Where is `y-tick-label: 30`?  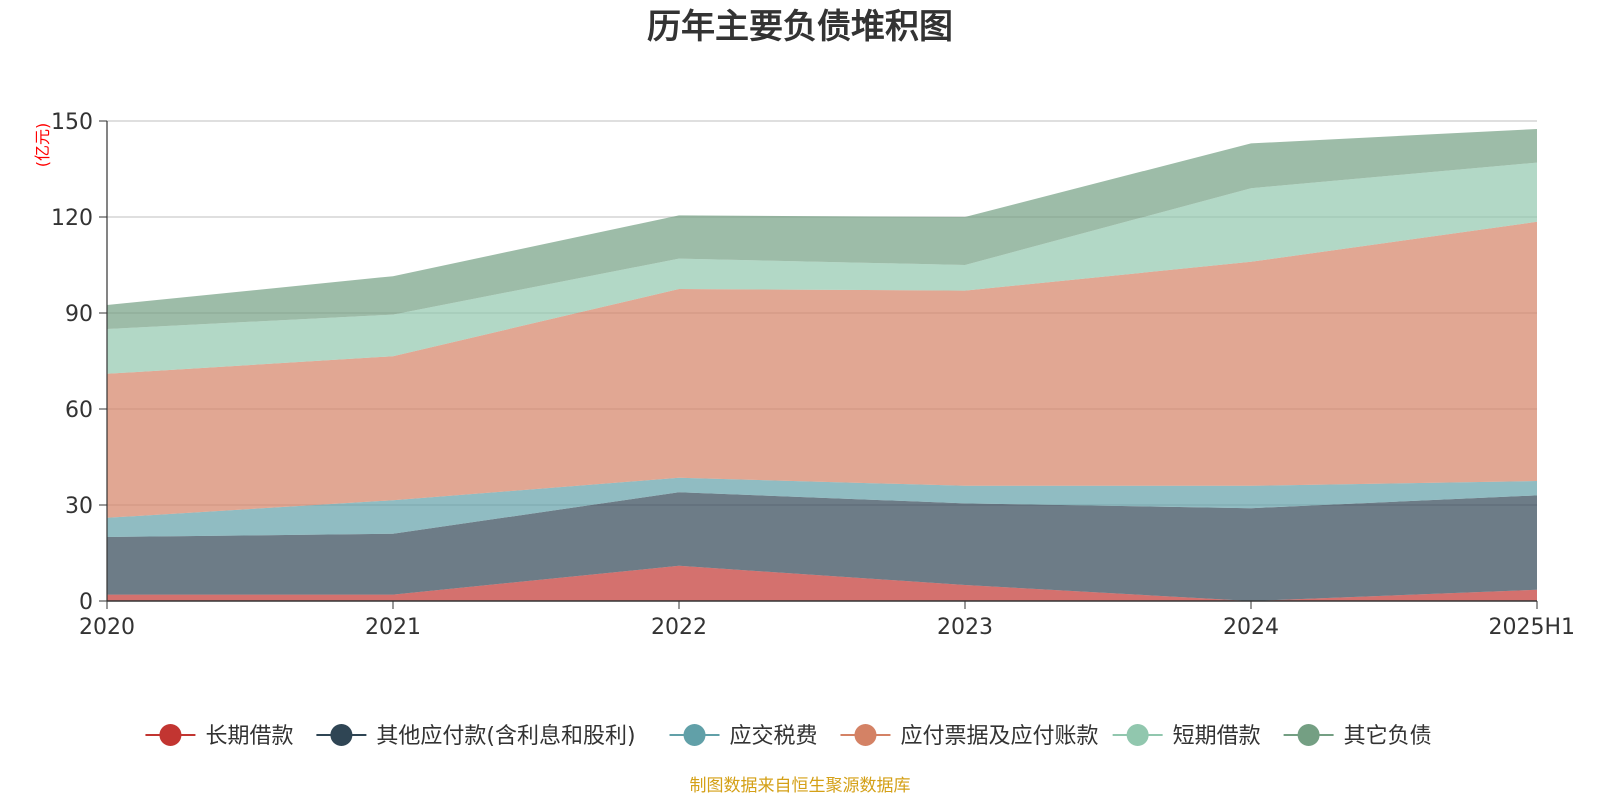
y-tick-label: 30 is located at coordinates (79, 506).